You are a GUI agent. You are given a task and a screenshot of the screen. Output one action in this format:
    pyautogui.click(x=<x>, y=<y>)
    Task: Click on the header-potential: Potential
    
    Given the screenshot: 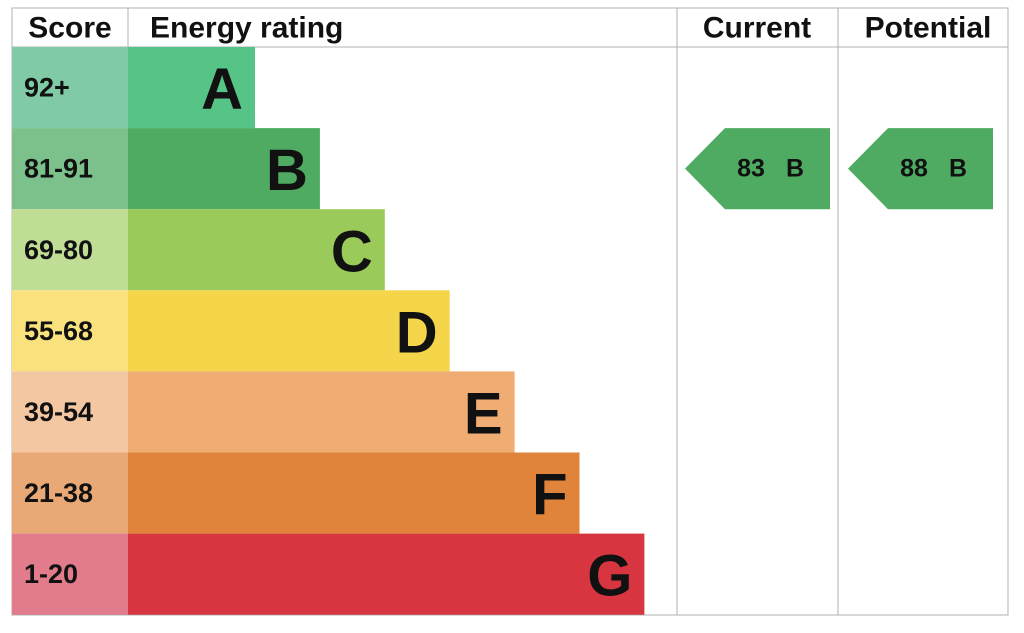 What is the action you would take?
    pyautogui.click(x=928, y=28)
    